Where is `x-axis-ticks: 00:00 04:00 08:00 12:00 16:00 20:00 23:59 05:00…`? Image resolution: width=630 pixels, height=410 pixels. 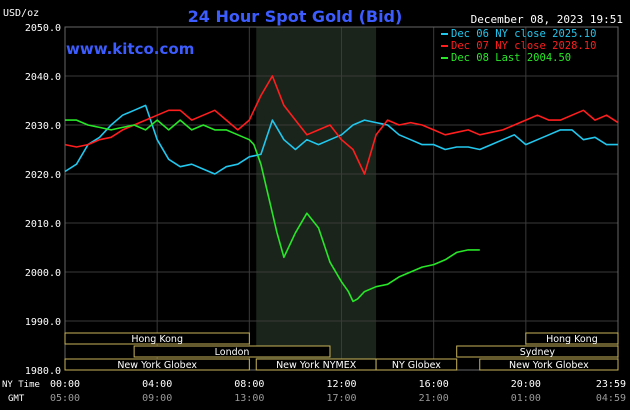 x-axis-ticks: 00:00 04:00 08:00 12:00 16:00 20:00 23:59 05:00… is located at coordinates (338, 391).